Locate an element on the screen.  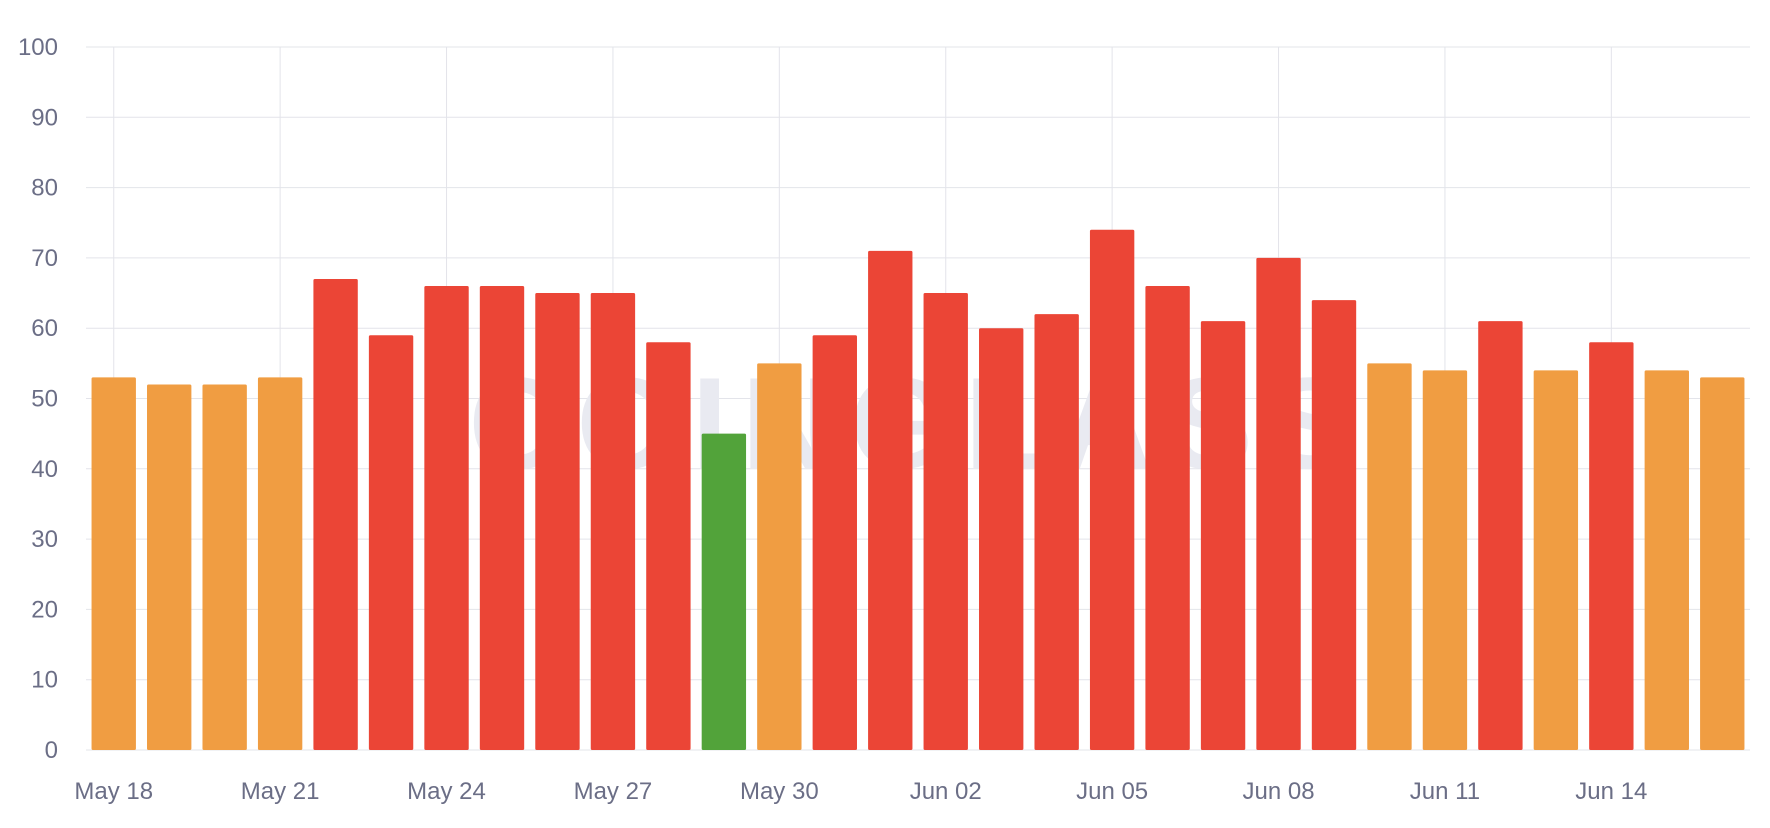
y-tick-label: 10 is located at coordinates (44, 680).